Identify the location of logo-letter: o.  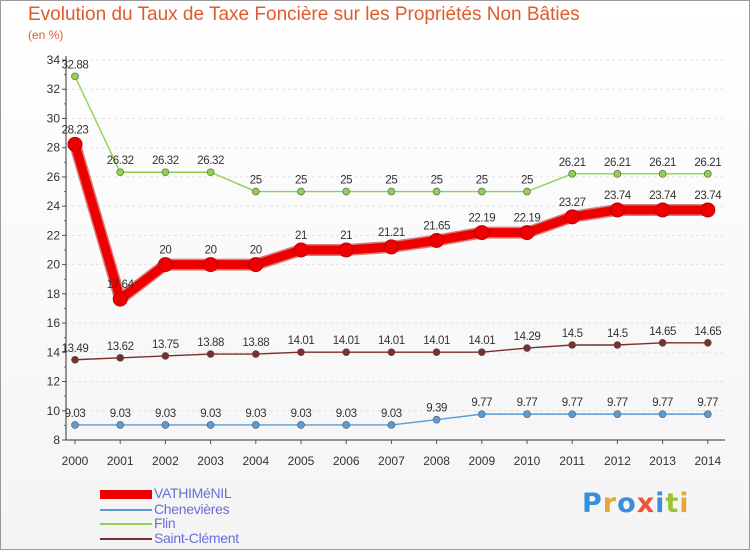
(627, 503).